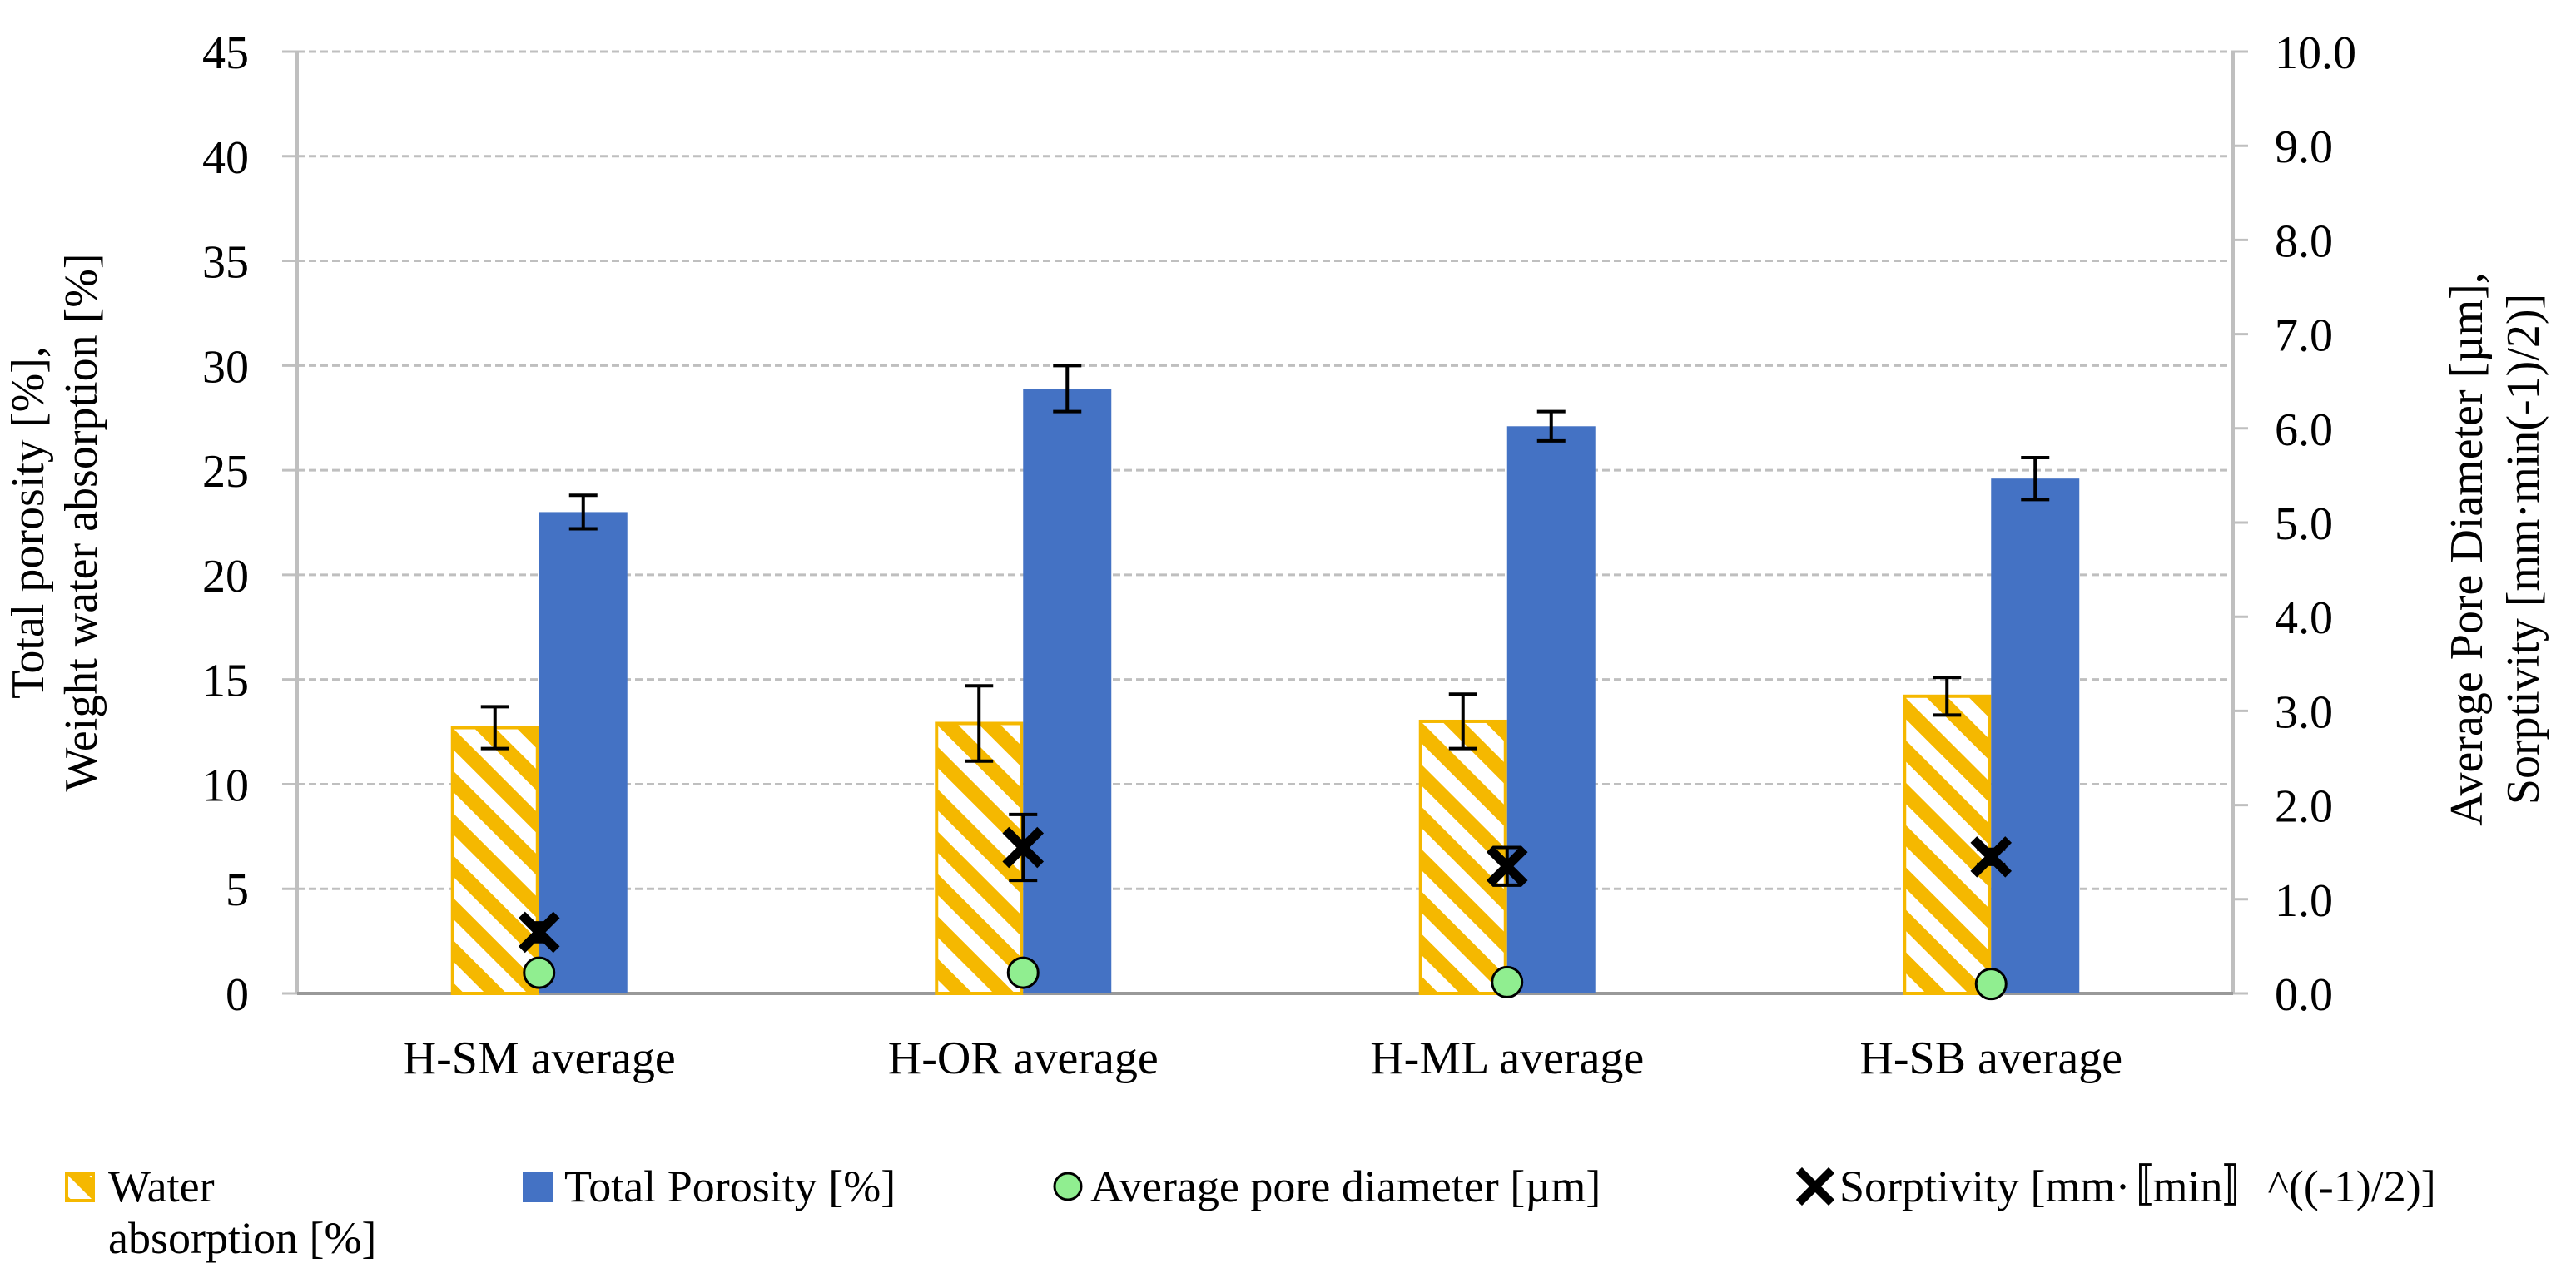 This screenshot has height=1288, width=2576. Describe the element at coordinates (2304, 618) in the screenshot. I see `right-tick-label: 4.0` at that location.